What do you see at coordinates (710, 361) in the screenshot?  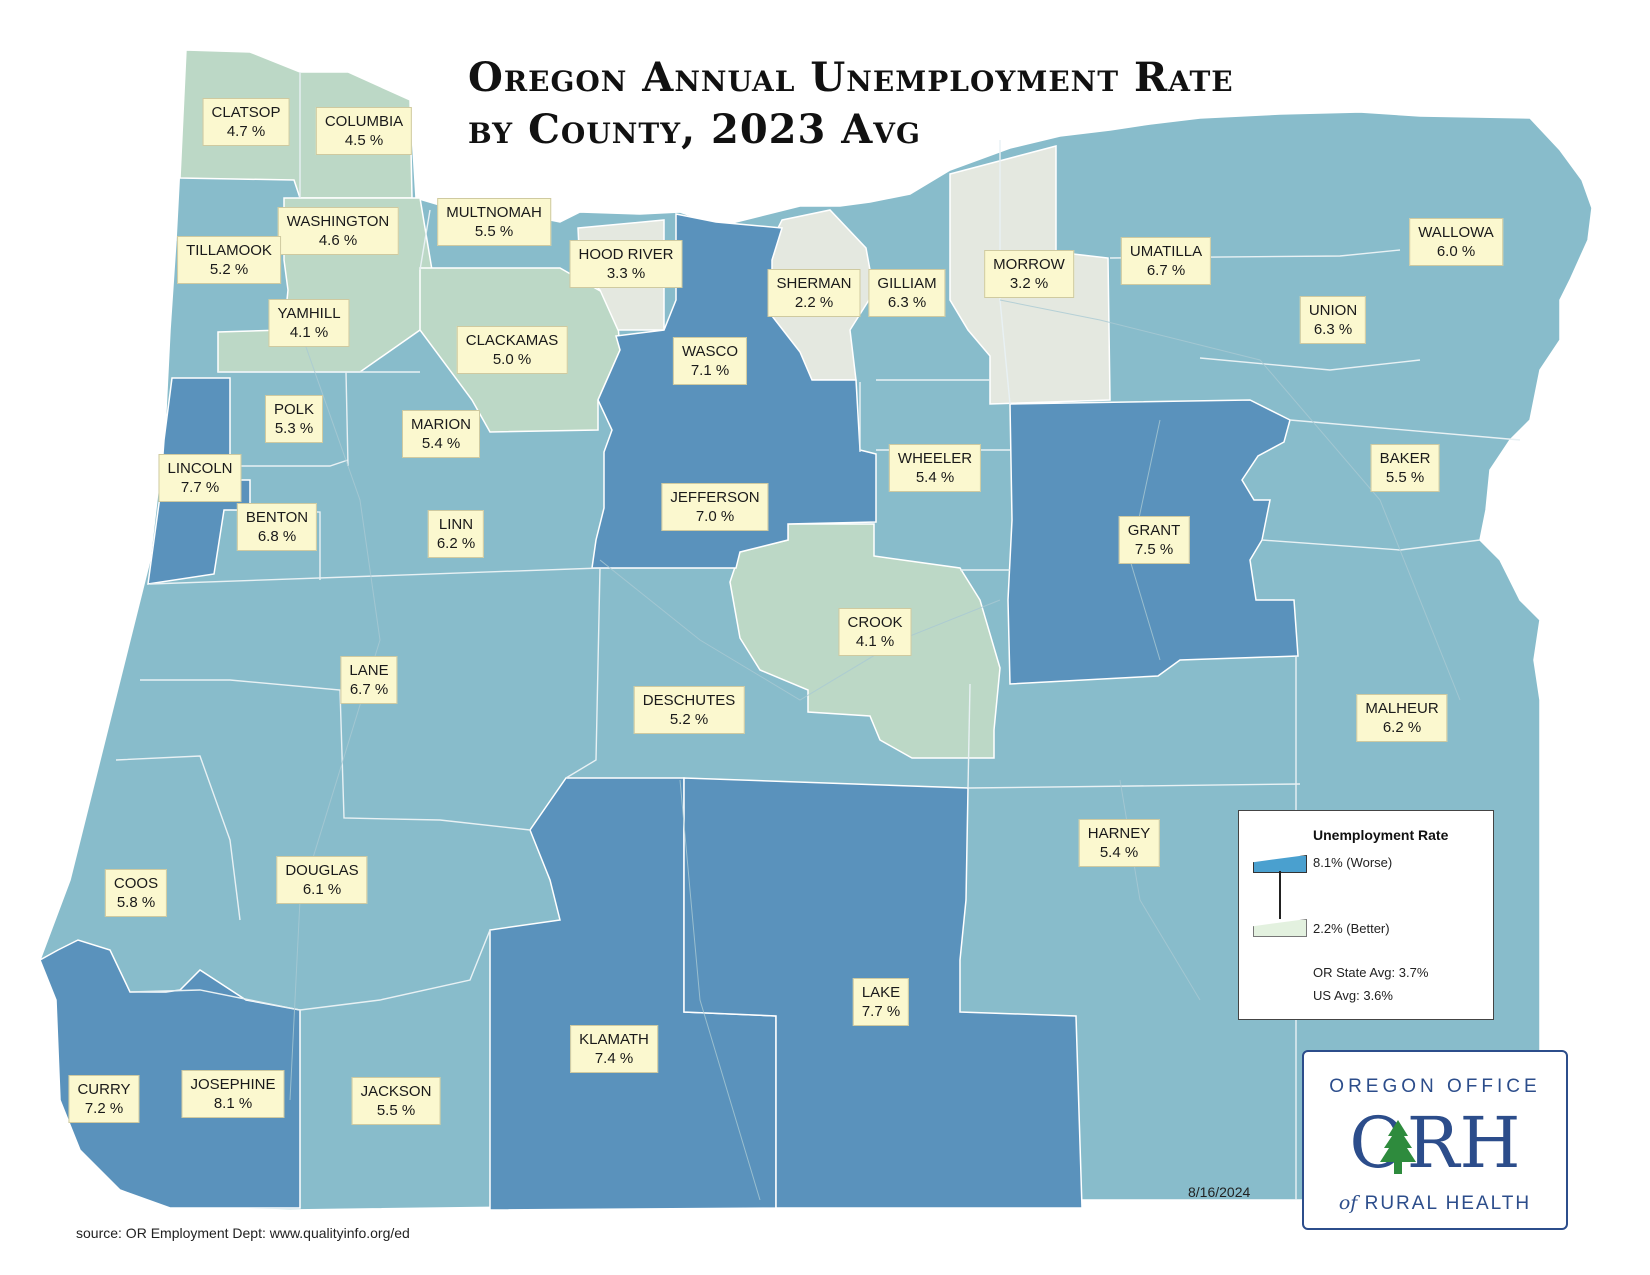 I see `county-label-wasco: WASCO 7.1 %` at bounding box center [710, 361].